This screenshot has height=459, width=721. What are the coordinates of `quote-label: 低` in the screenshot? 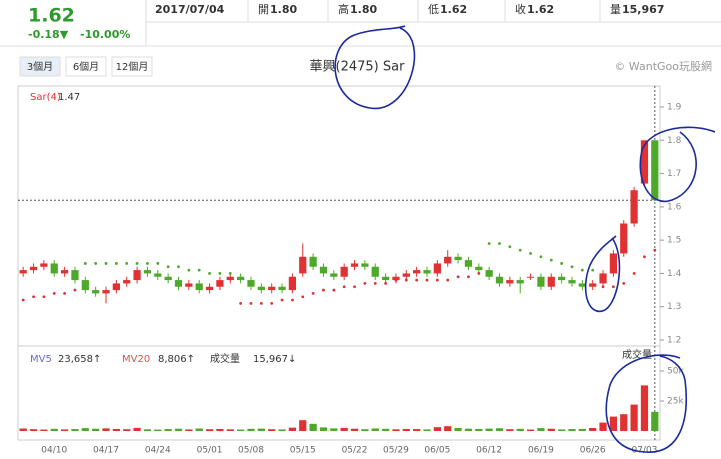 It's located at (433, 9).